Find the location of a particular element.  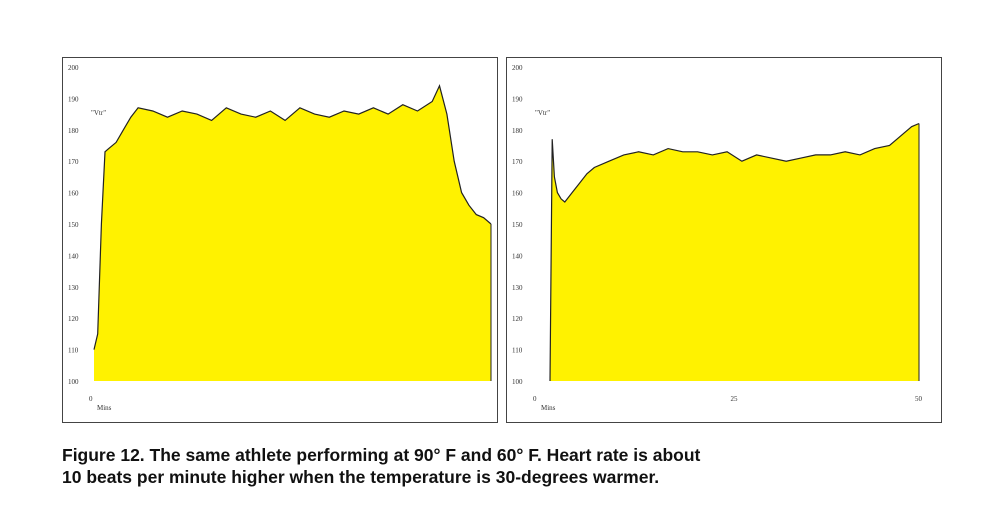

x-tick-label: 25 is located at coordinates (735, 399).